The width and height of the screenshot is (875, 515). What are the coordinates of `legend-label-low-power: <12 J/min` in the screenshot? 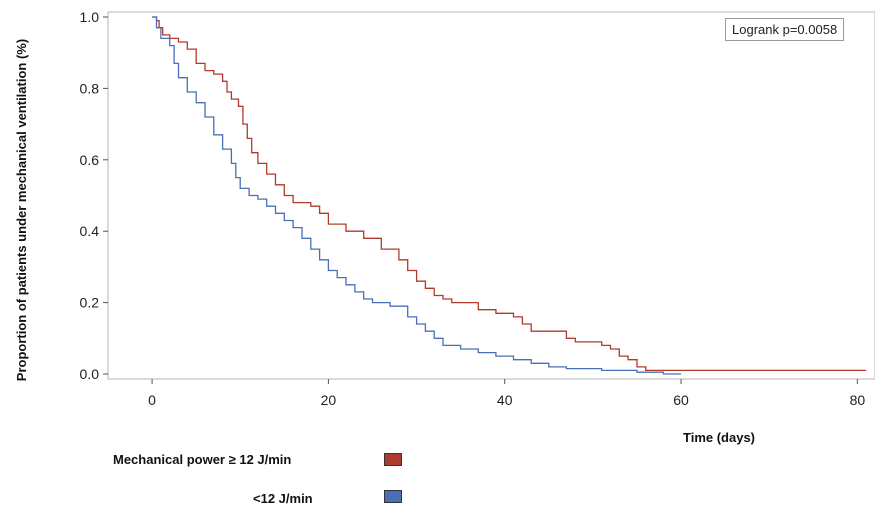 It's located at (283, 498).